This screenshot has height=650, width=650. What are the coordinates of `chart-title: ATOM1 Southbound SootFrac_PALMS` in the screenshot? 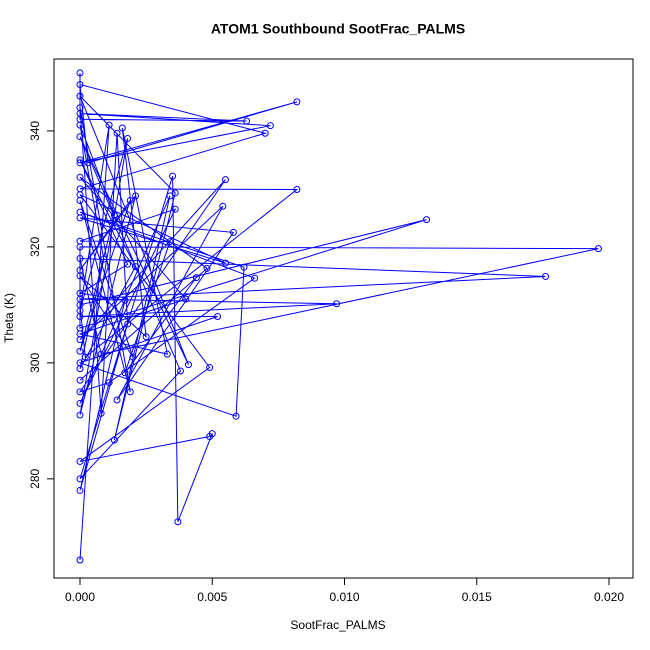 It's located at (338, 29).